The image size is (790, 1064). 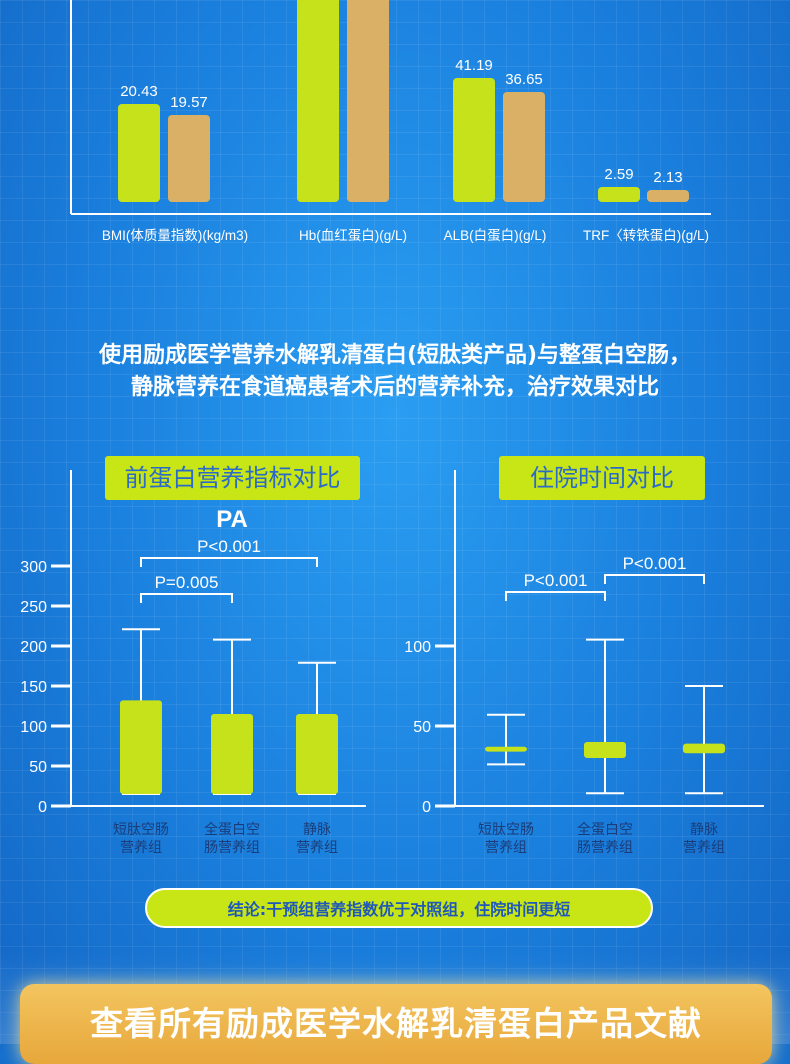 I want to click on right-panel-title: 住院时间对比, so click(x=602, y=478).